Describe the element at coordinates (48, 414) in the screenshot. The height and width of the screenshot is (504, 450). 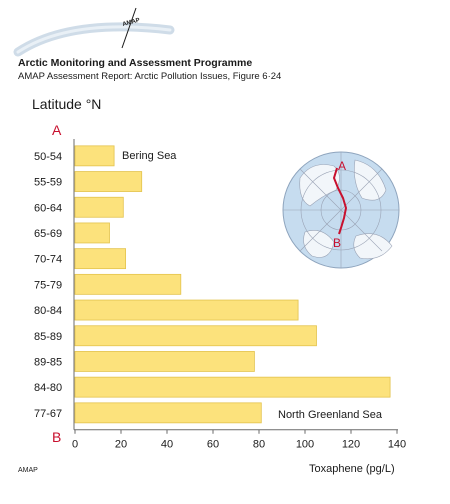
I see `category-label-77-67: 77-67` at that location.